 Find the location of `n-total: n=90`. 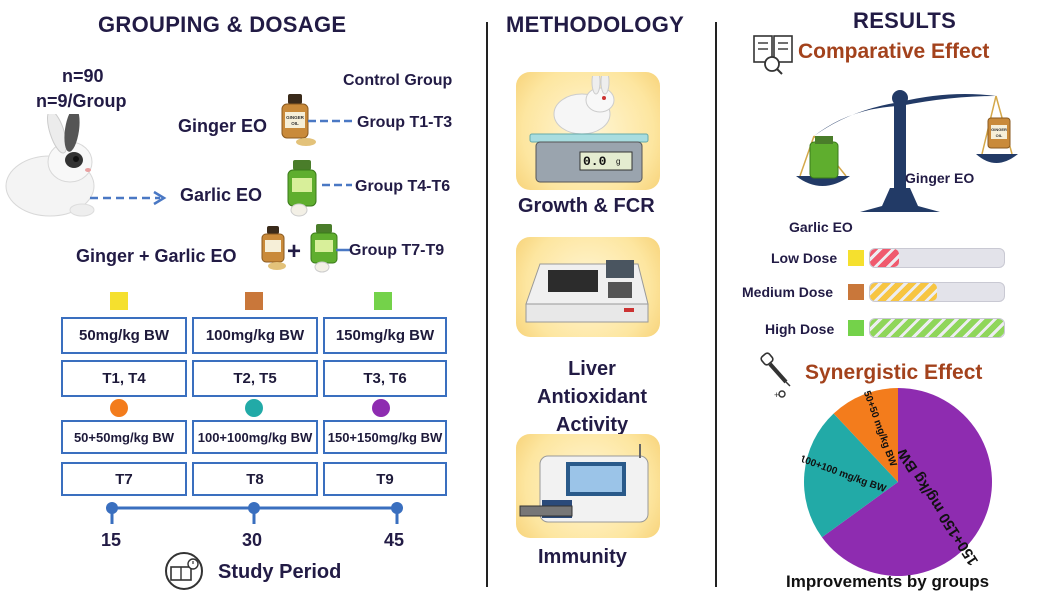

n-total: n=90 is located at coordinates (83, 76).